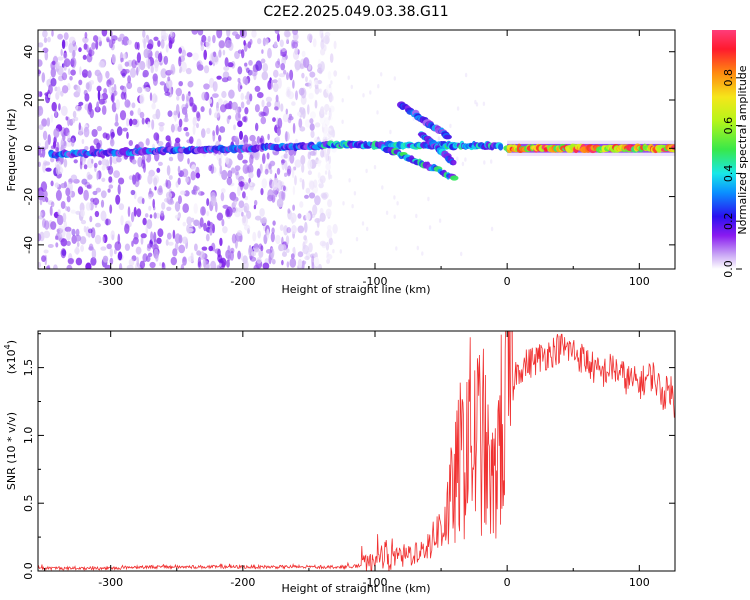 This screenshot has width=750, height=600. I want to click on y-tick-label: 0, so click(28, 148).